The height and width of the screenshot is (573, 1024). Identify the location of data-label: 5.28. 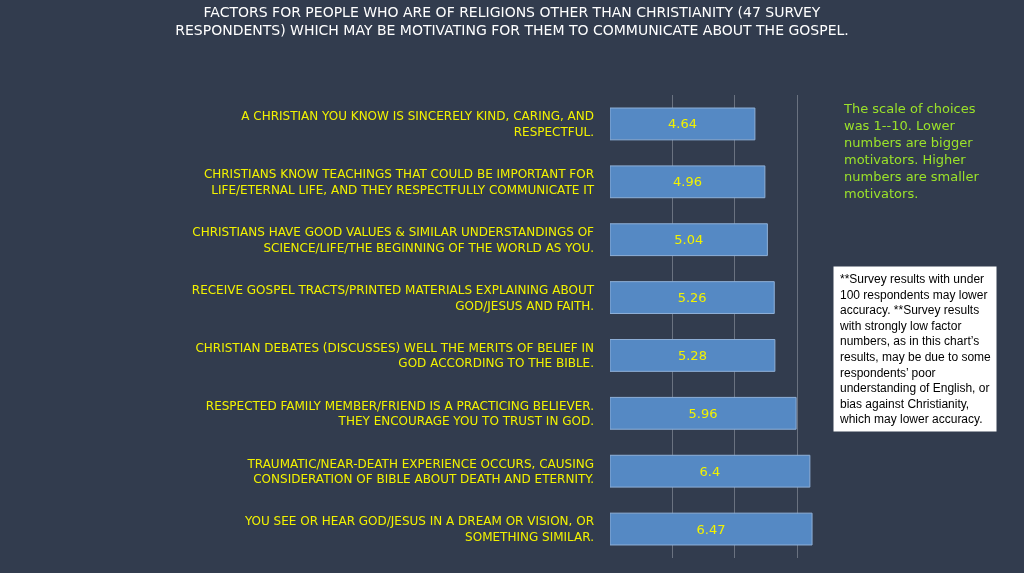
(692, 355).